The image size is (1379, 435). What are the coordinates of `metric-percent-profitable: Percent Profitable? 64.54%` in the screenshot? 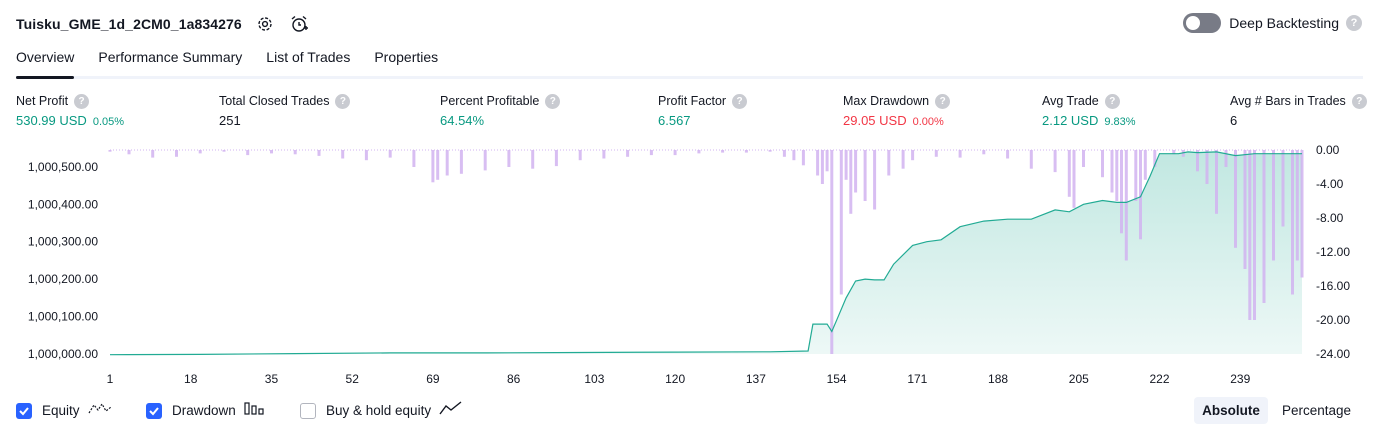 It's located at (500, 110).